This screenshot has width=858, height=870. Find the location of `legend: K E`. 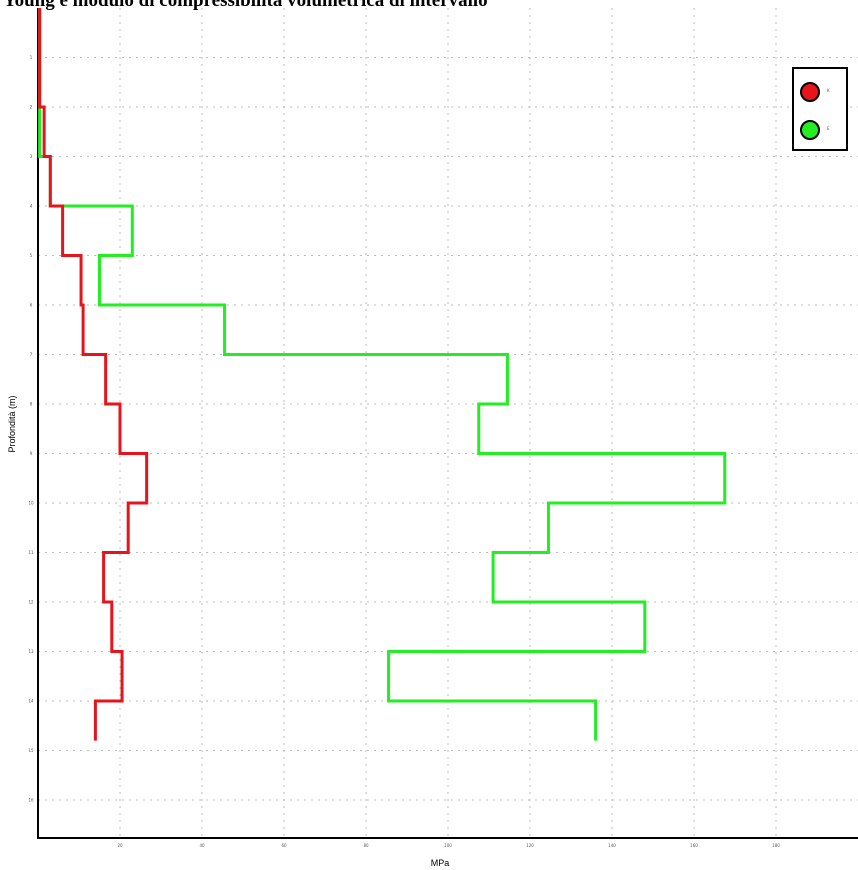

legend: K E is located at coordinates (820, 109).